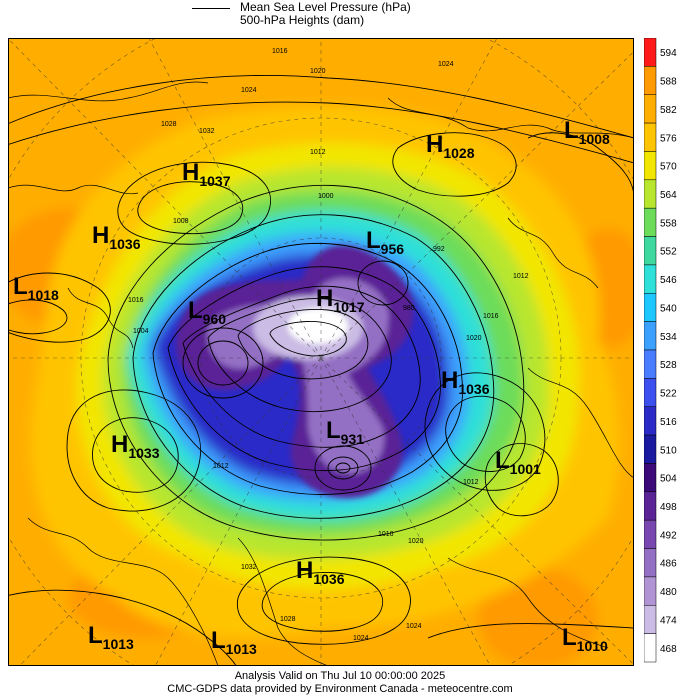  What do you see at coordinates (668, 507) in the screenshot?
I see `colorbar-label: 498` at bounding box center [668, 507].